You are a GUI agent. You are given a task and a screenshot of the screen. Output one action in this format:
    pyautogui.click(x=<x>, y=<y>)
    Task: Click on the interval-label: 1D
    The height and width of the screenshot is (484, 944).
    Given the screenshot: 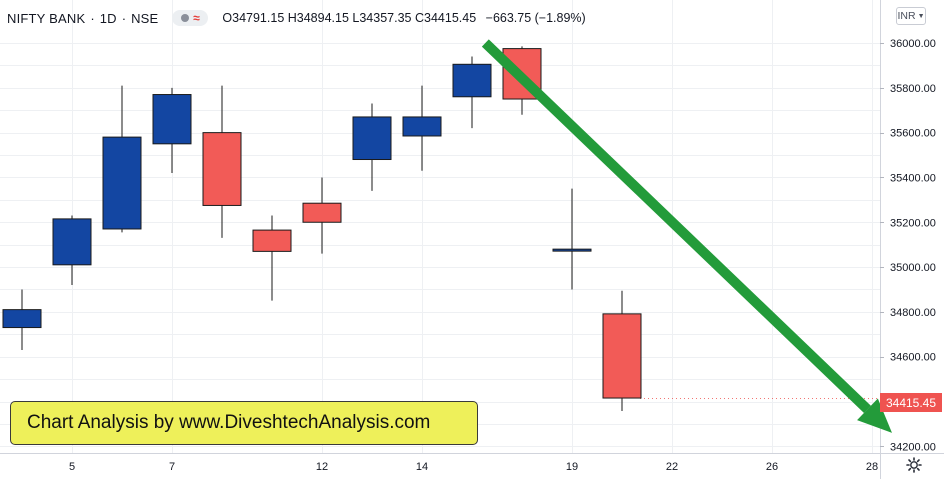 What is the action you would take?
    pyautogui.click(x=108, y=18)
    